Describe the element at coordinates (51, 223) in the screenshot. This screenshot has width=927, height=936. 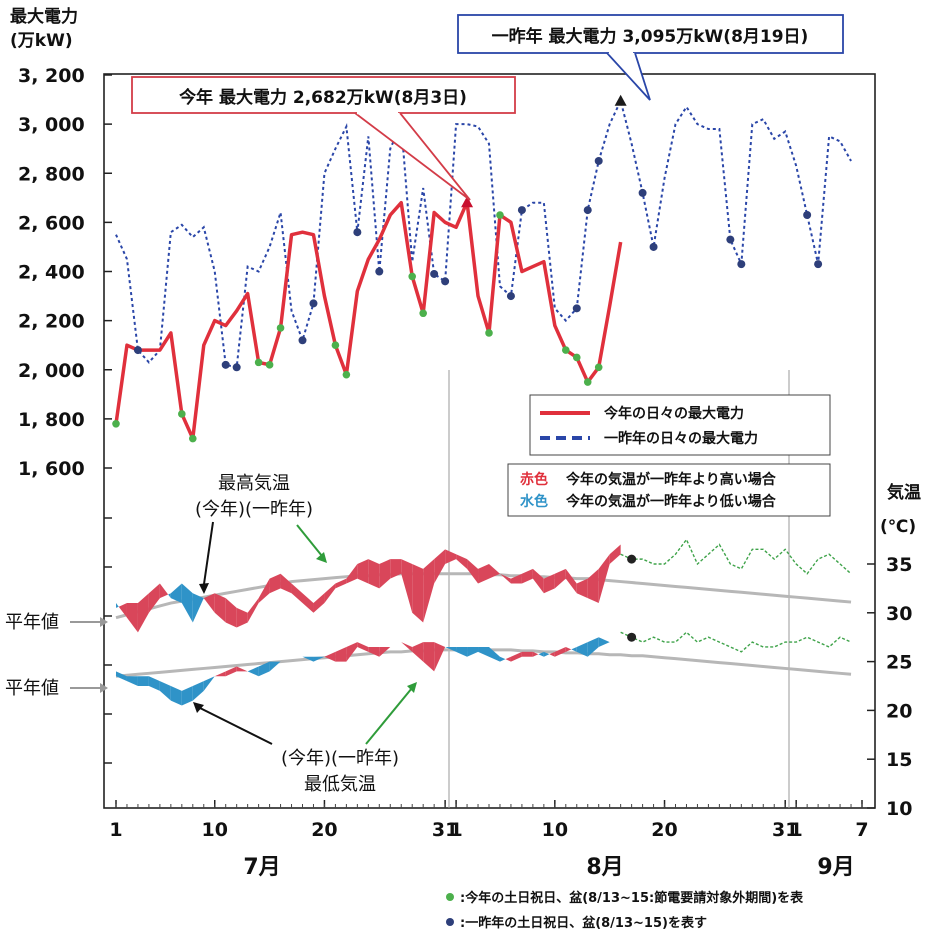
I see `y-tick-label-left: 2, 600` at that location.